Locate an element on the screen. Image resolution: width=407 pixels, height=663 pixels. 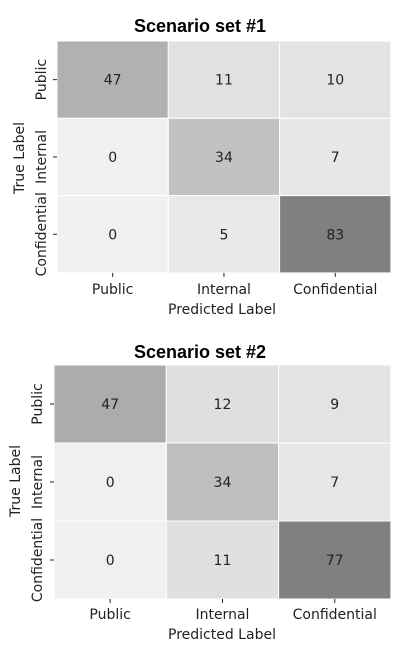
cell-value-1-r1-c1: 34 is located at coordinates (224, 158).